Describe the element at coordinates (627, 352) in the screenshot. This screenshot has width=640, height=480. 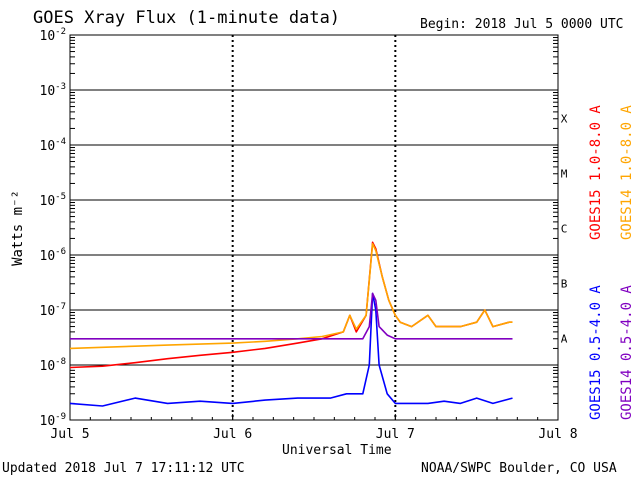
I see `legend-entry: GOES14 0.5-4.0 A` at that location.